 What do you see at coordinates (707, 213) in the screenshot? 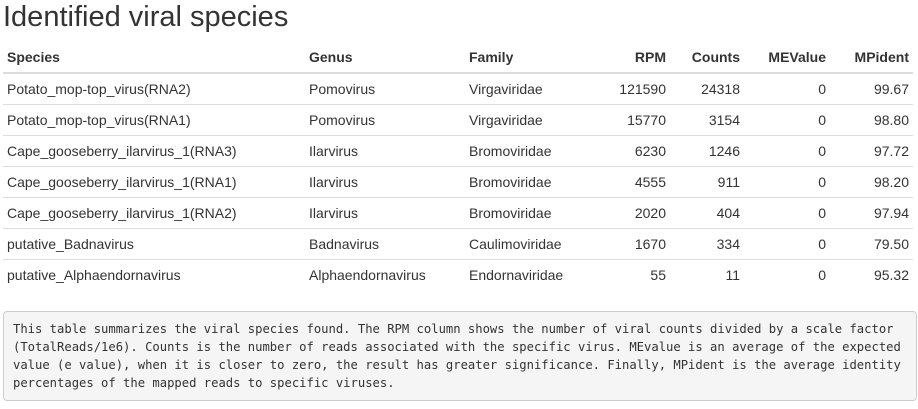
I see `cell-counts: 404` at bounding box center [707, 213].